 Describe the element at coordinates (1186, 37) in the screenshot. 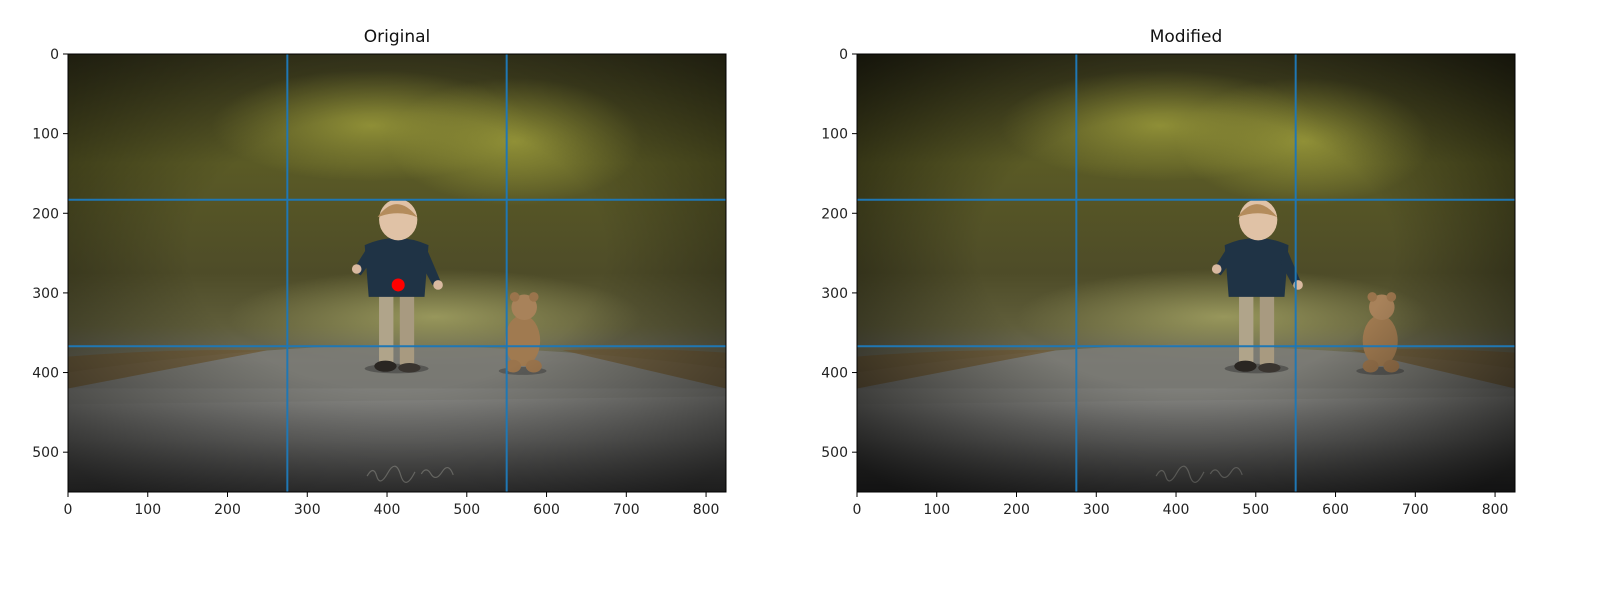

I see `panel-title: Modified` at that location.